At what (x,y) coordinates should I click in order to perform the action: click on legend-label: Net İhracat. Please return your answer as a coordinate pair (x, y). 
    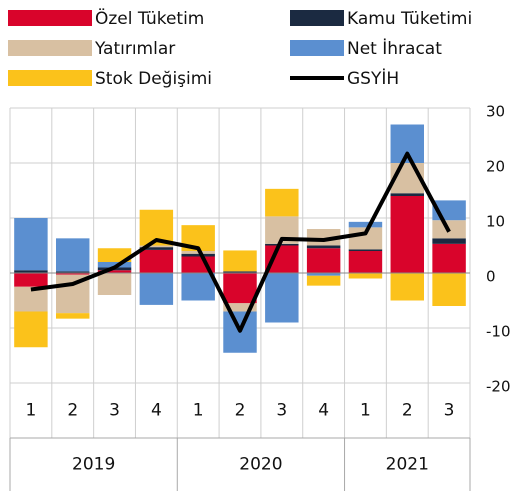
    Looking at the image, I should click on (394, 48).